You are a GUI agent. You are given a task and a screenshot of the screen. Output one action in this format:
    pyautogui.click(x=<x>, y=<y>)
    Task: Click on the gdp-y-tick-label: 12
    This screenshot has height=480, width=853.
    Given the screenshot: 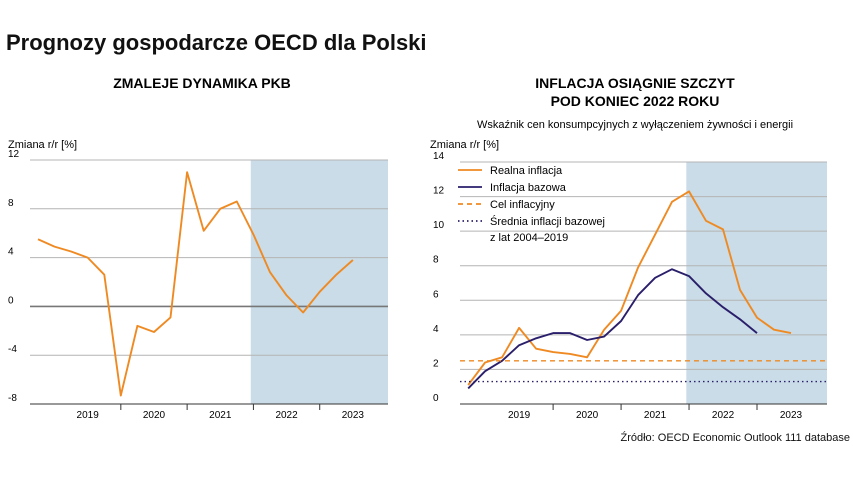 What is the action you would take?
    pyautogui.click(x=14, y=154)
    